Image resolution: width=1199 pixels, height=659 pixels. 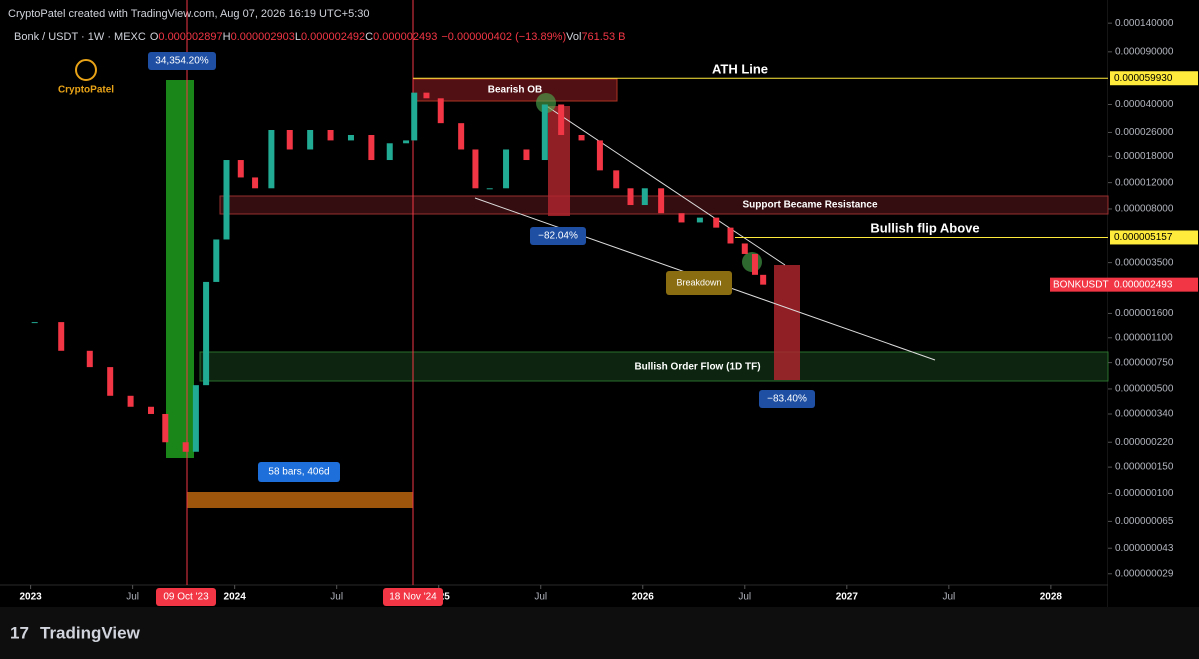 I want to click on gain-box, so click(x=182, y=61).